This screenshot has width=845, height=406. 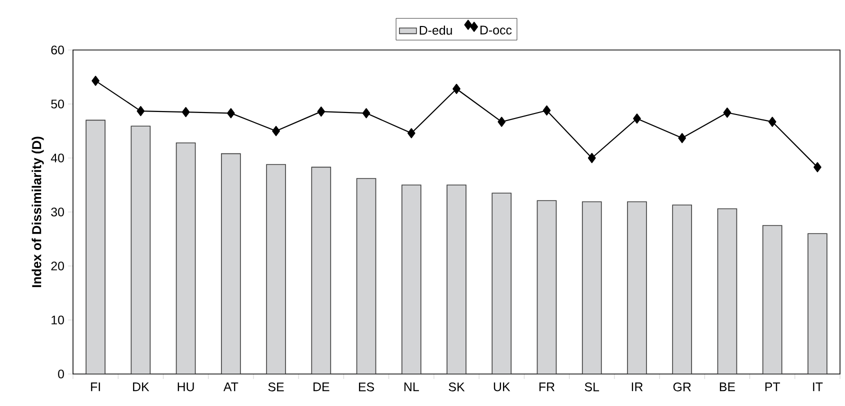 I want to click on x-tick-label: DK, so click(x=141, y=387).